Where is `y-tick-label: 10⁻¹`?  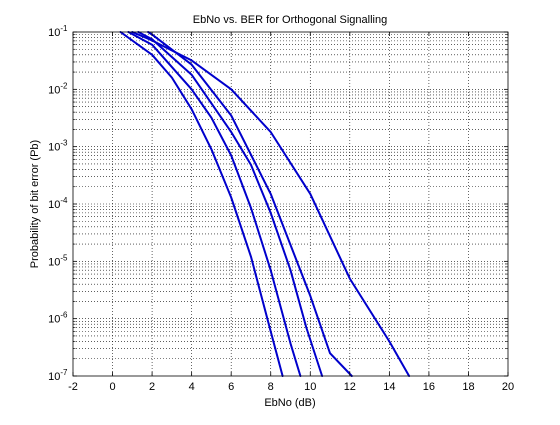 y-tick-label: 10⁻¹ is located at coordinates (58, 31).